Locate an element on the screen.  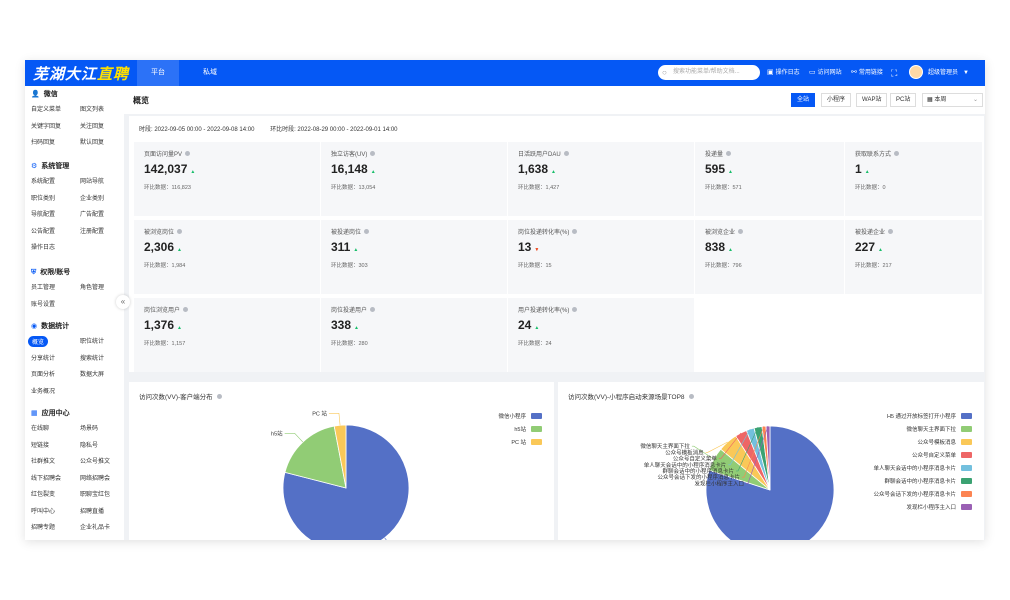
sidebar-item: 企业礼品卡 is located at coordinates (95, 528).